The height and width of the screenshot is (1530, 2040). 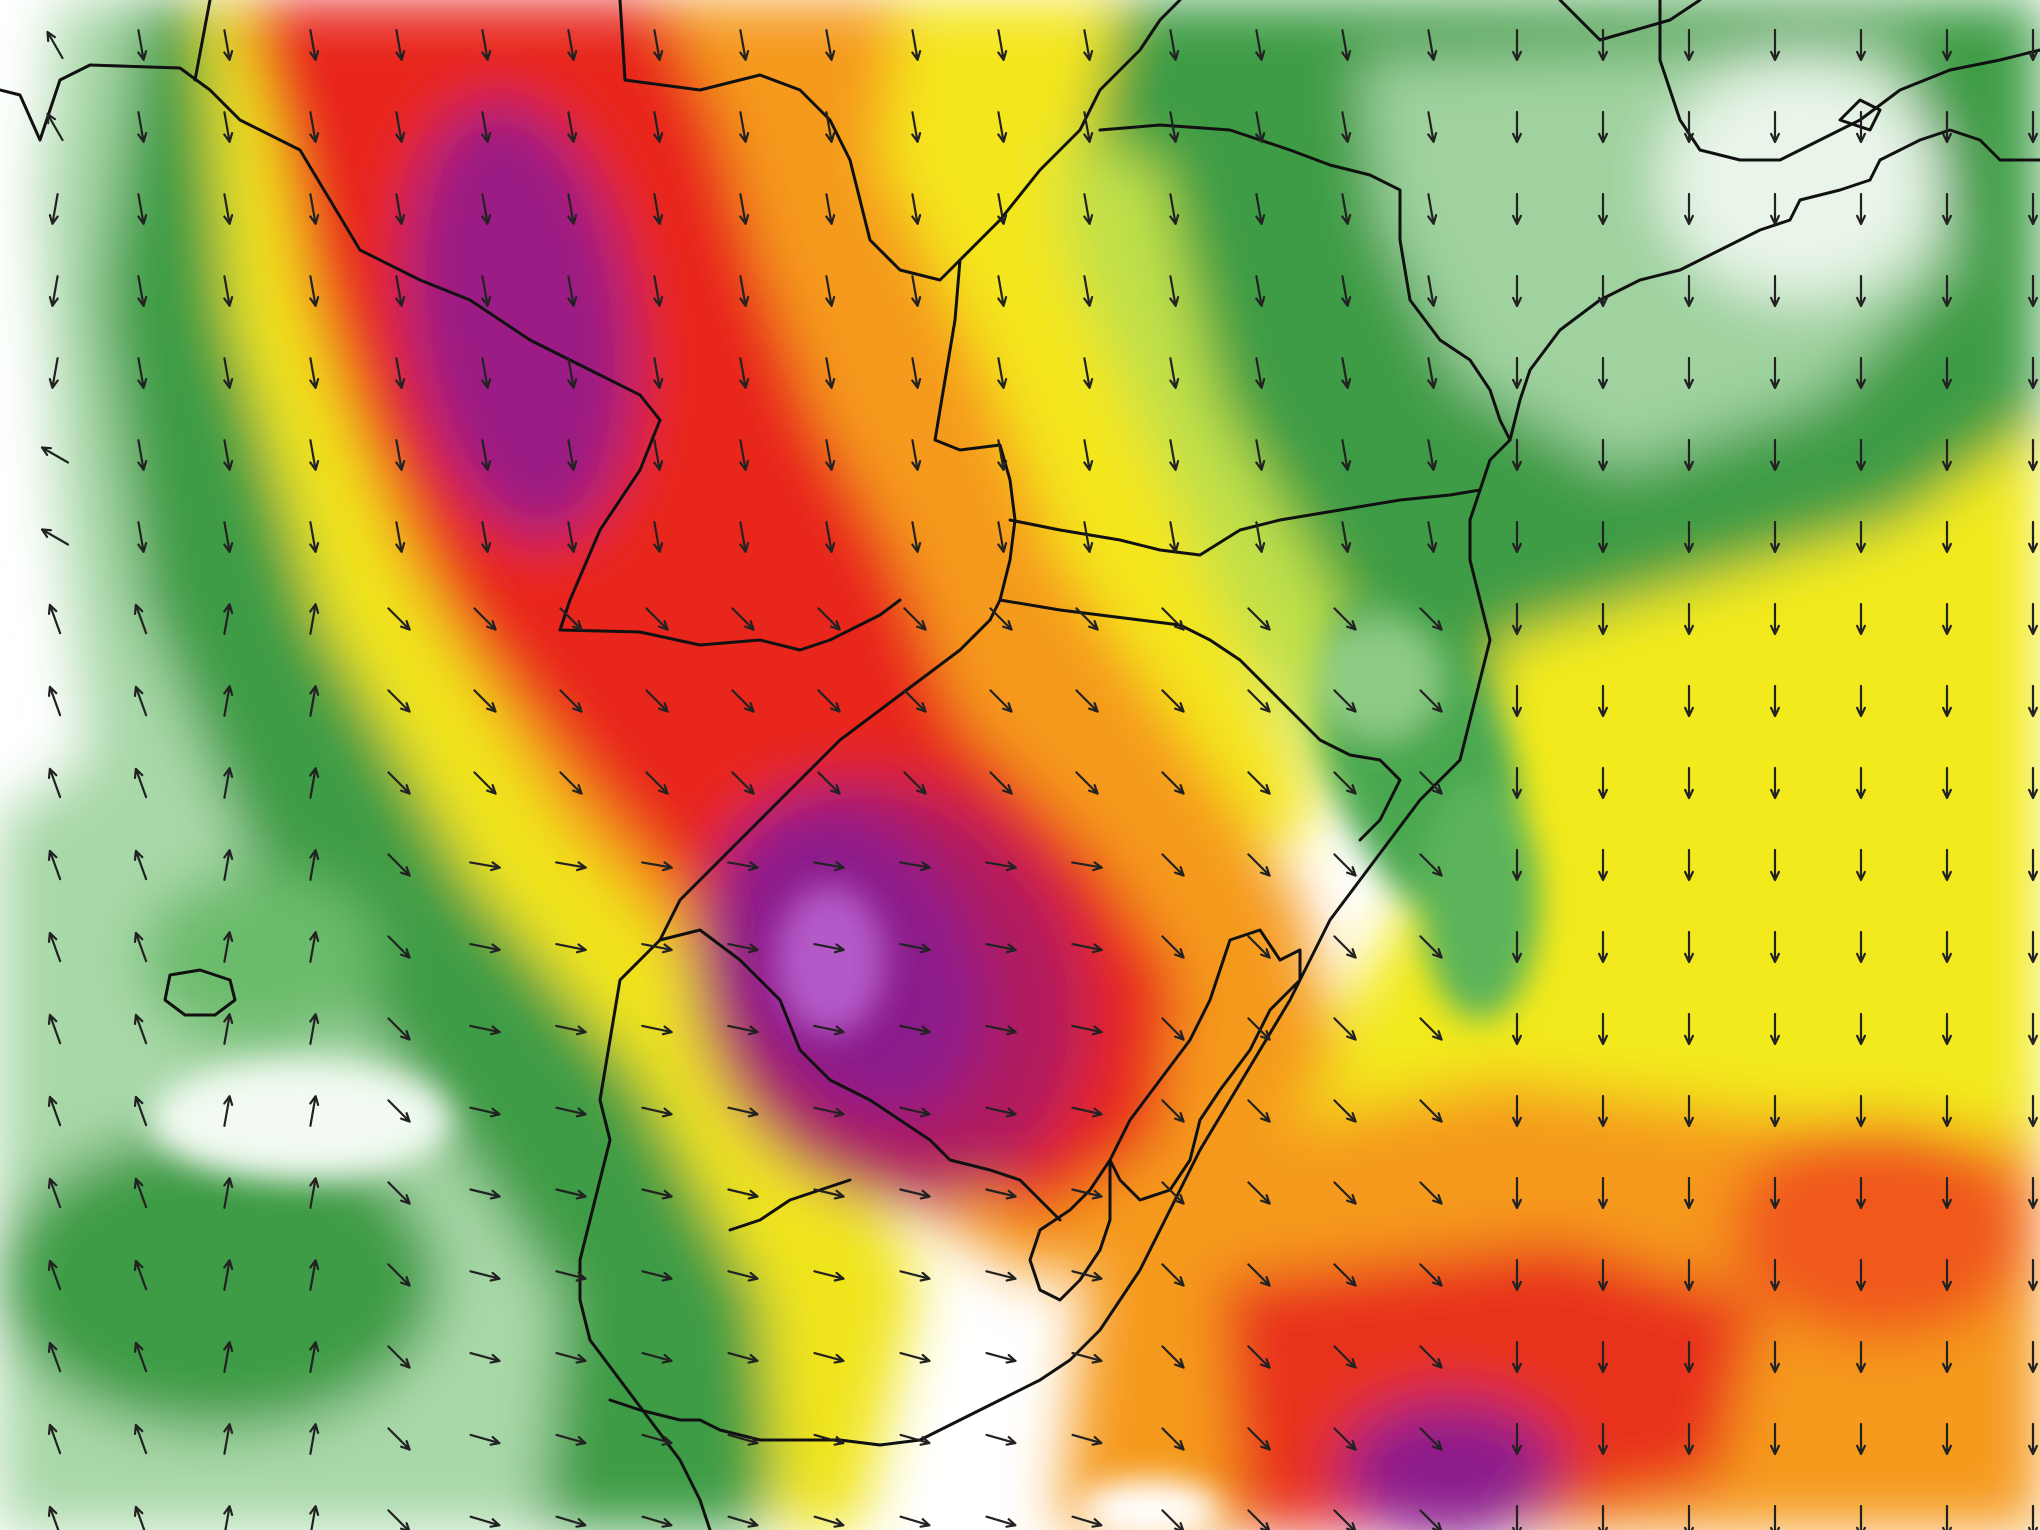 I want to click on green-patch-coastal-south, so click(x=1480, y=900).